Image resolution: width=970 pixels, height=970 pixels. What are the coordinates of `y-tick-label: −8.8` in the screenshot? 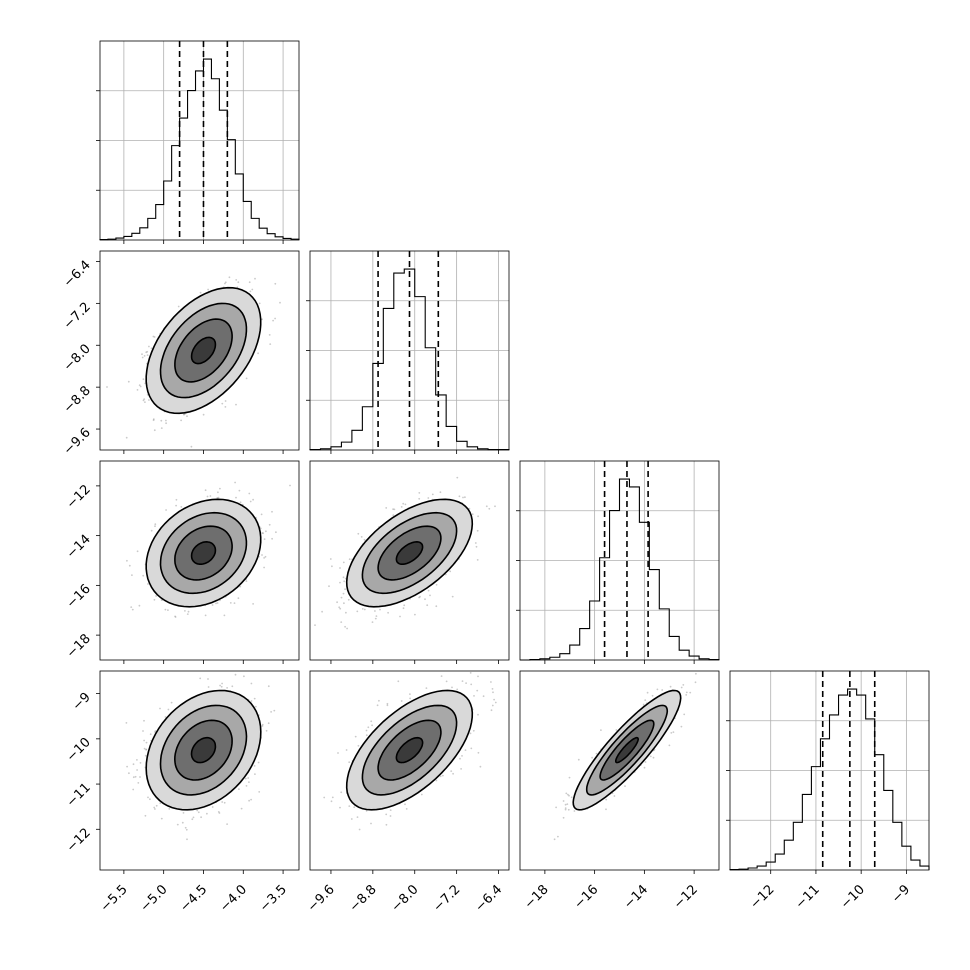 It's located at (77, 399).